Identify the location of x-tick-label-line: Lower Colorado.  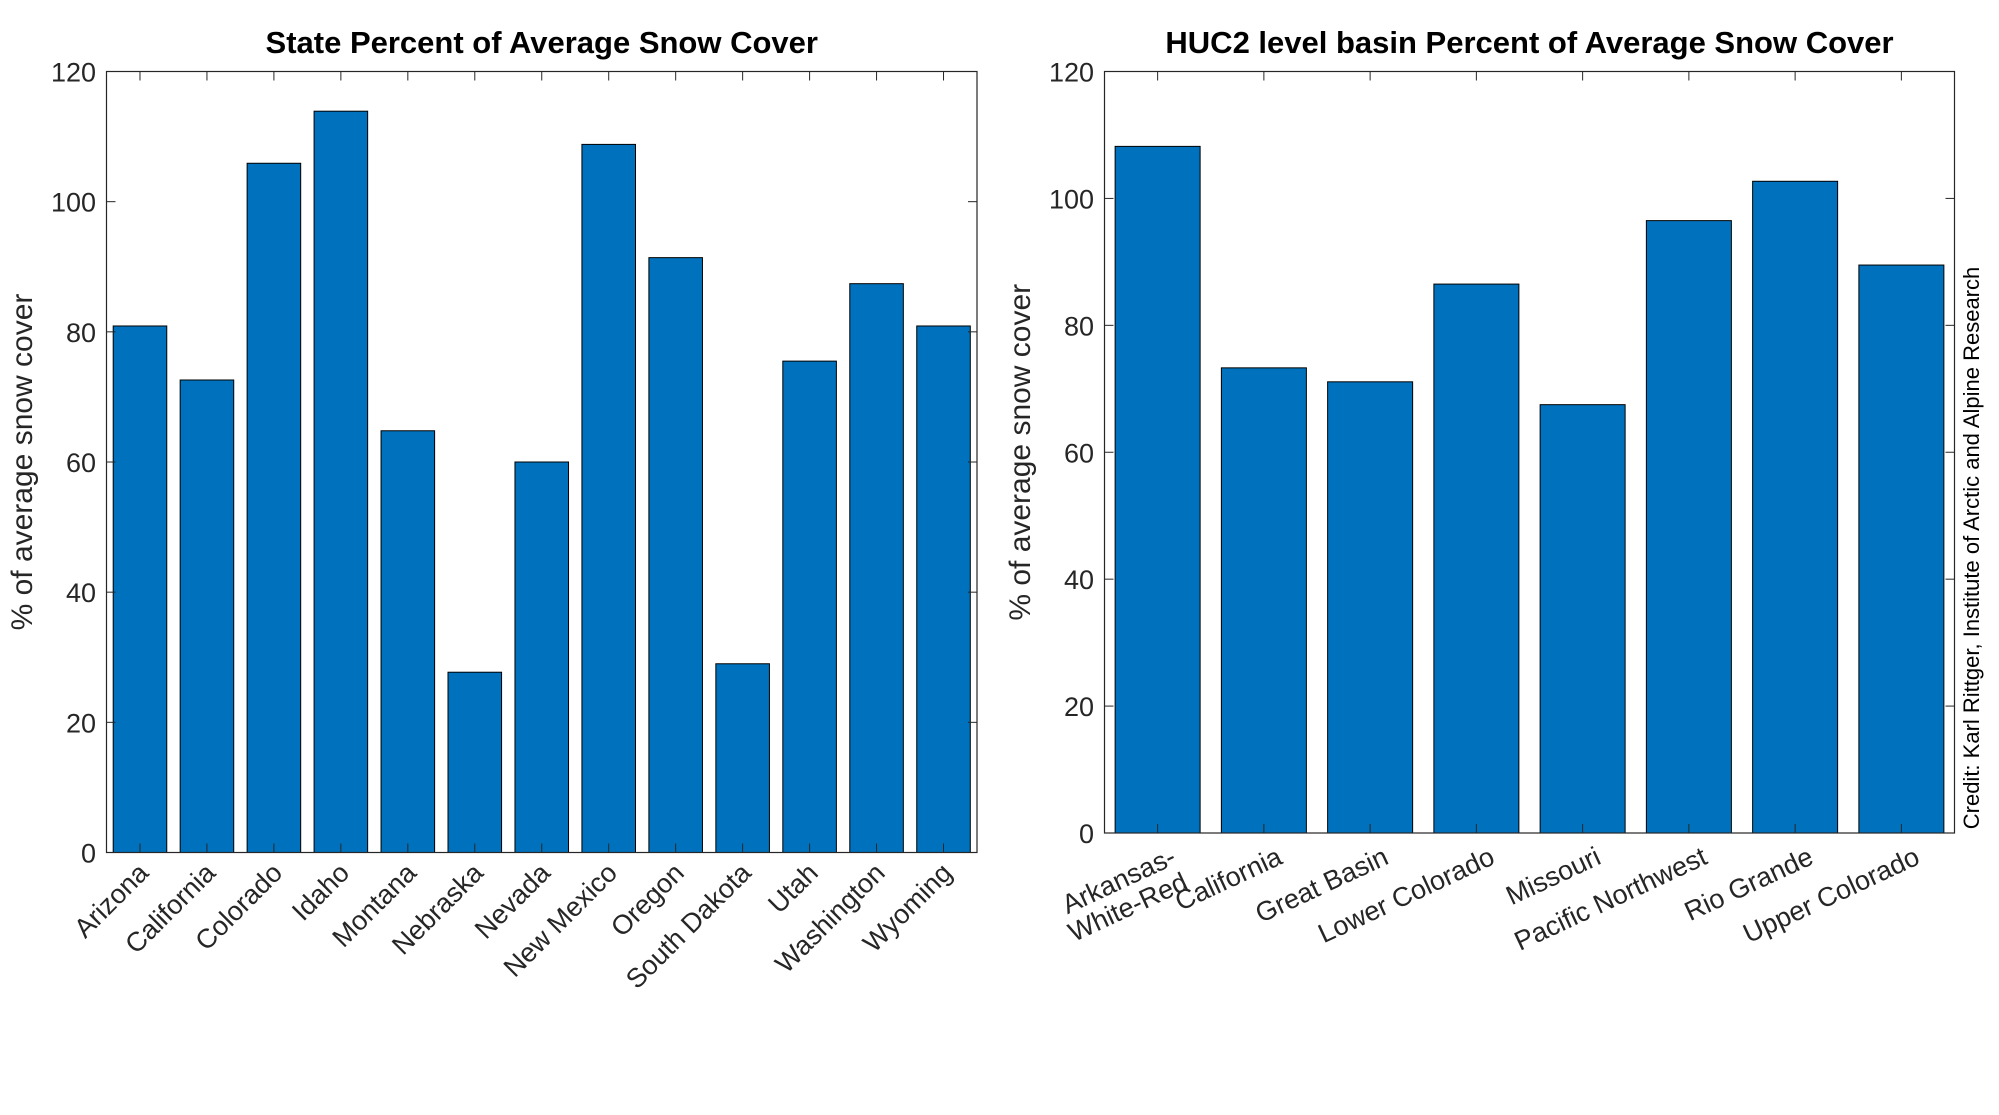
(1405, 895).